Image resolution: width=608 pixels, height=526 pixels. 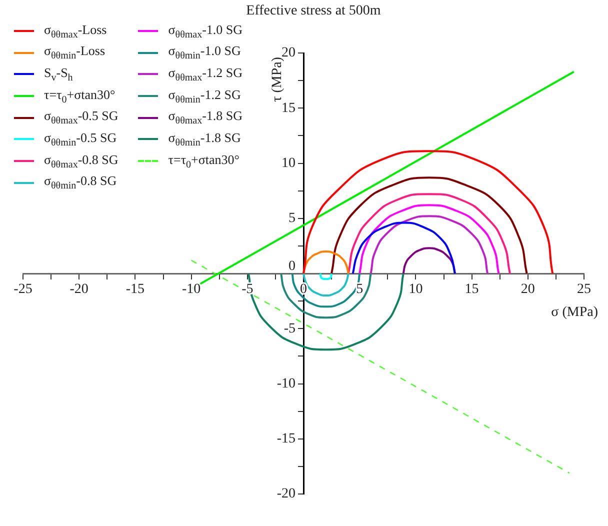 What do you see at coordinates (290, 328) in the screenshot?
I see `y-tick-label: -5` at bounding box center [290, 328].